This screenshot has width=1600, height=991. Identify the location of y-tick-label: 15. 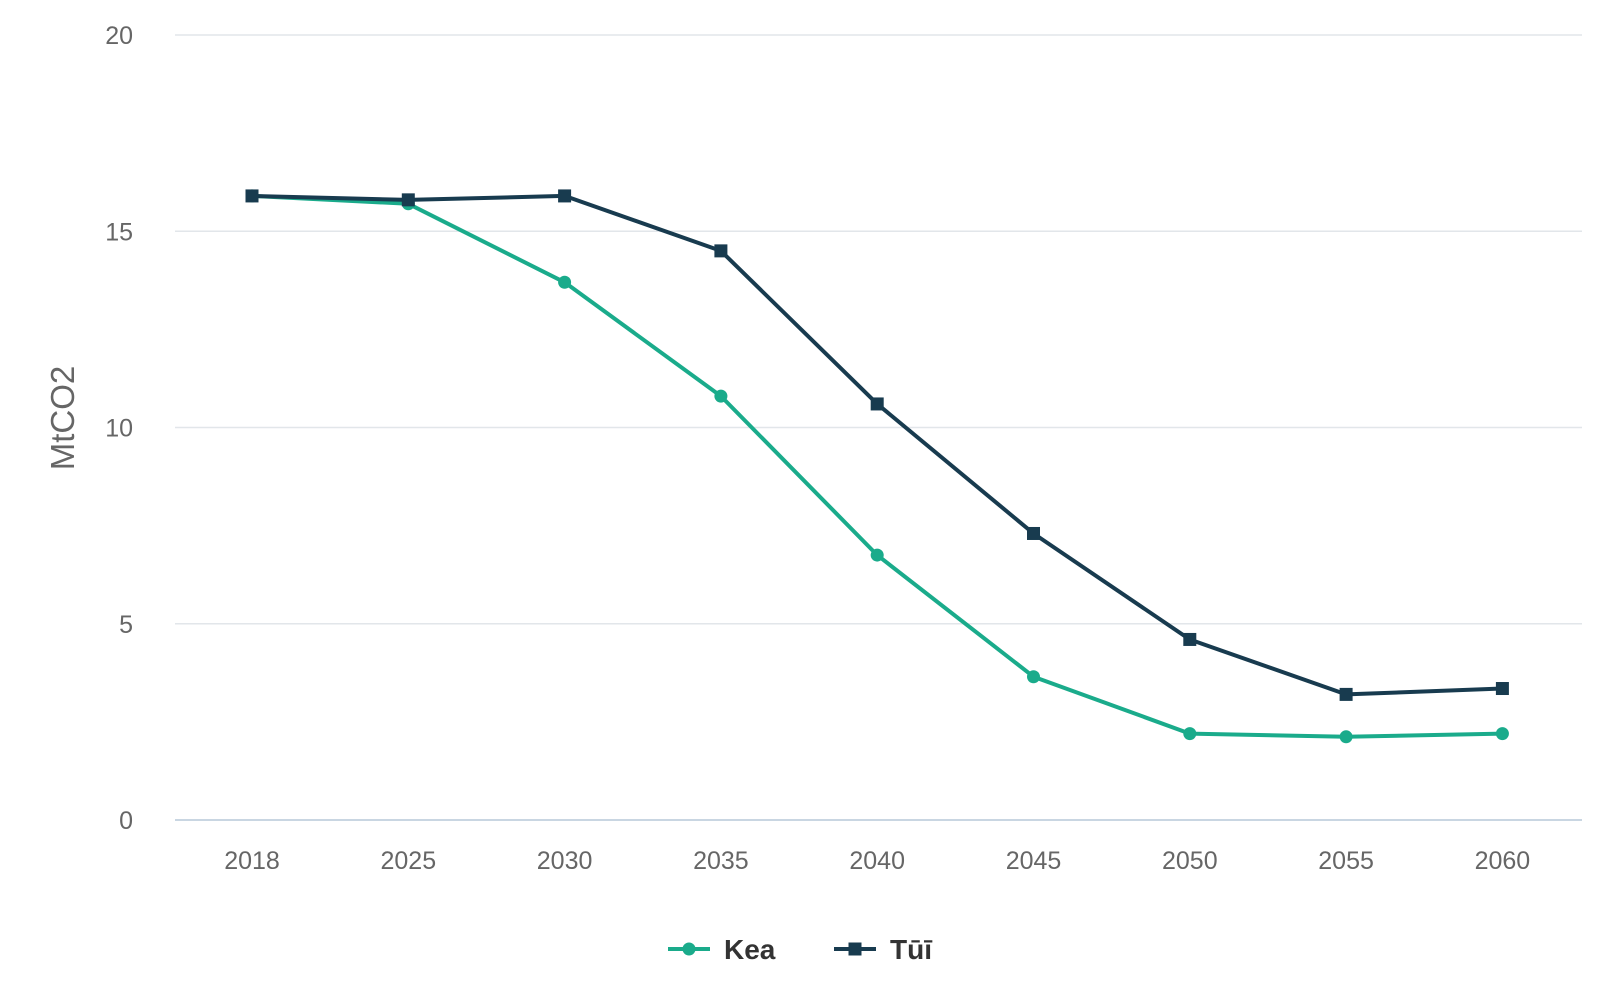
(119, 232).